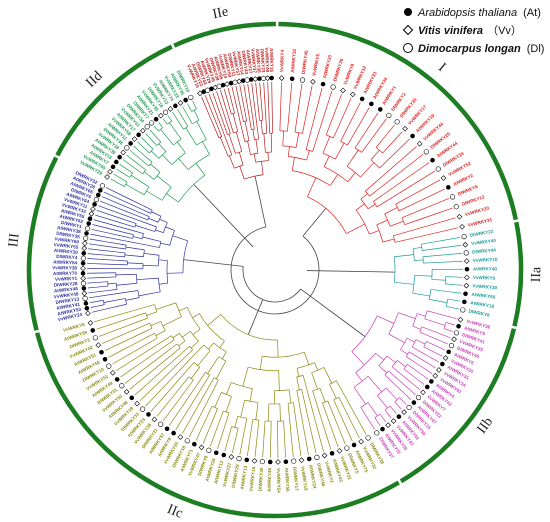  I want to click on leaf-label: DlWRKY46, so click(321, 475).